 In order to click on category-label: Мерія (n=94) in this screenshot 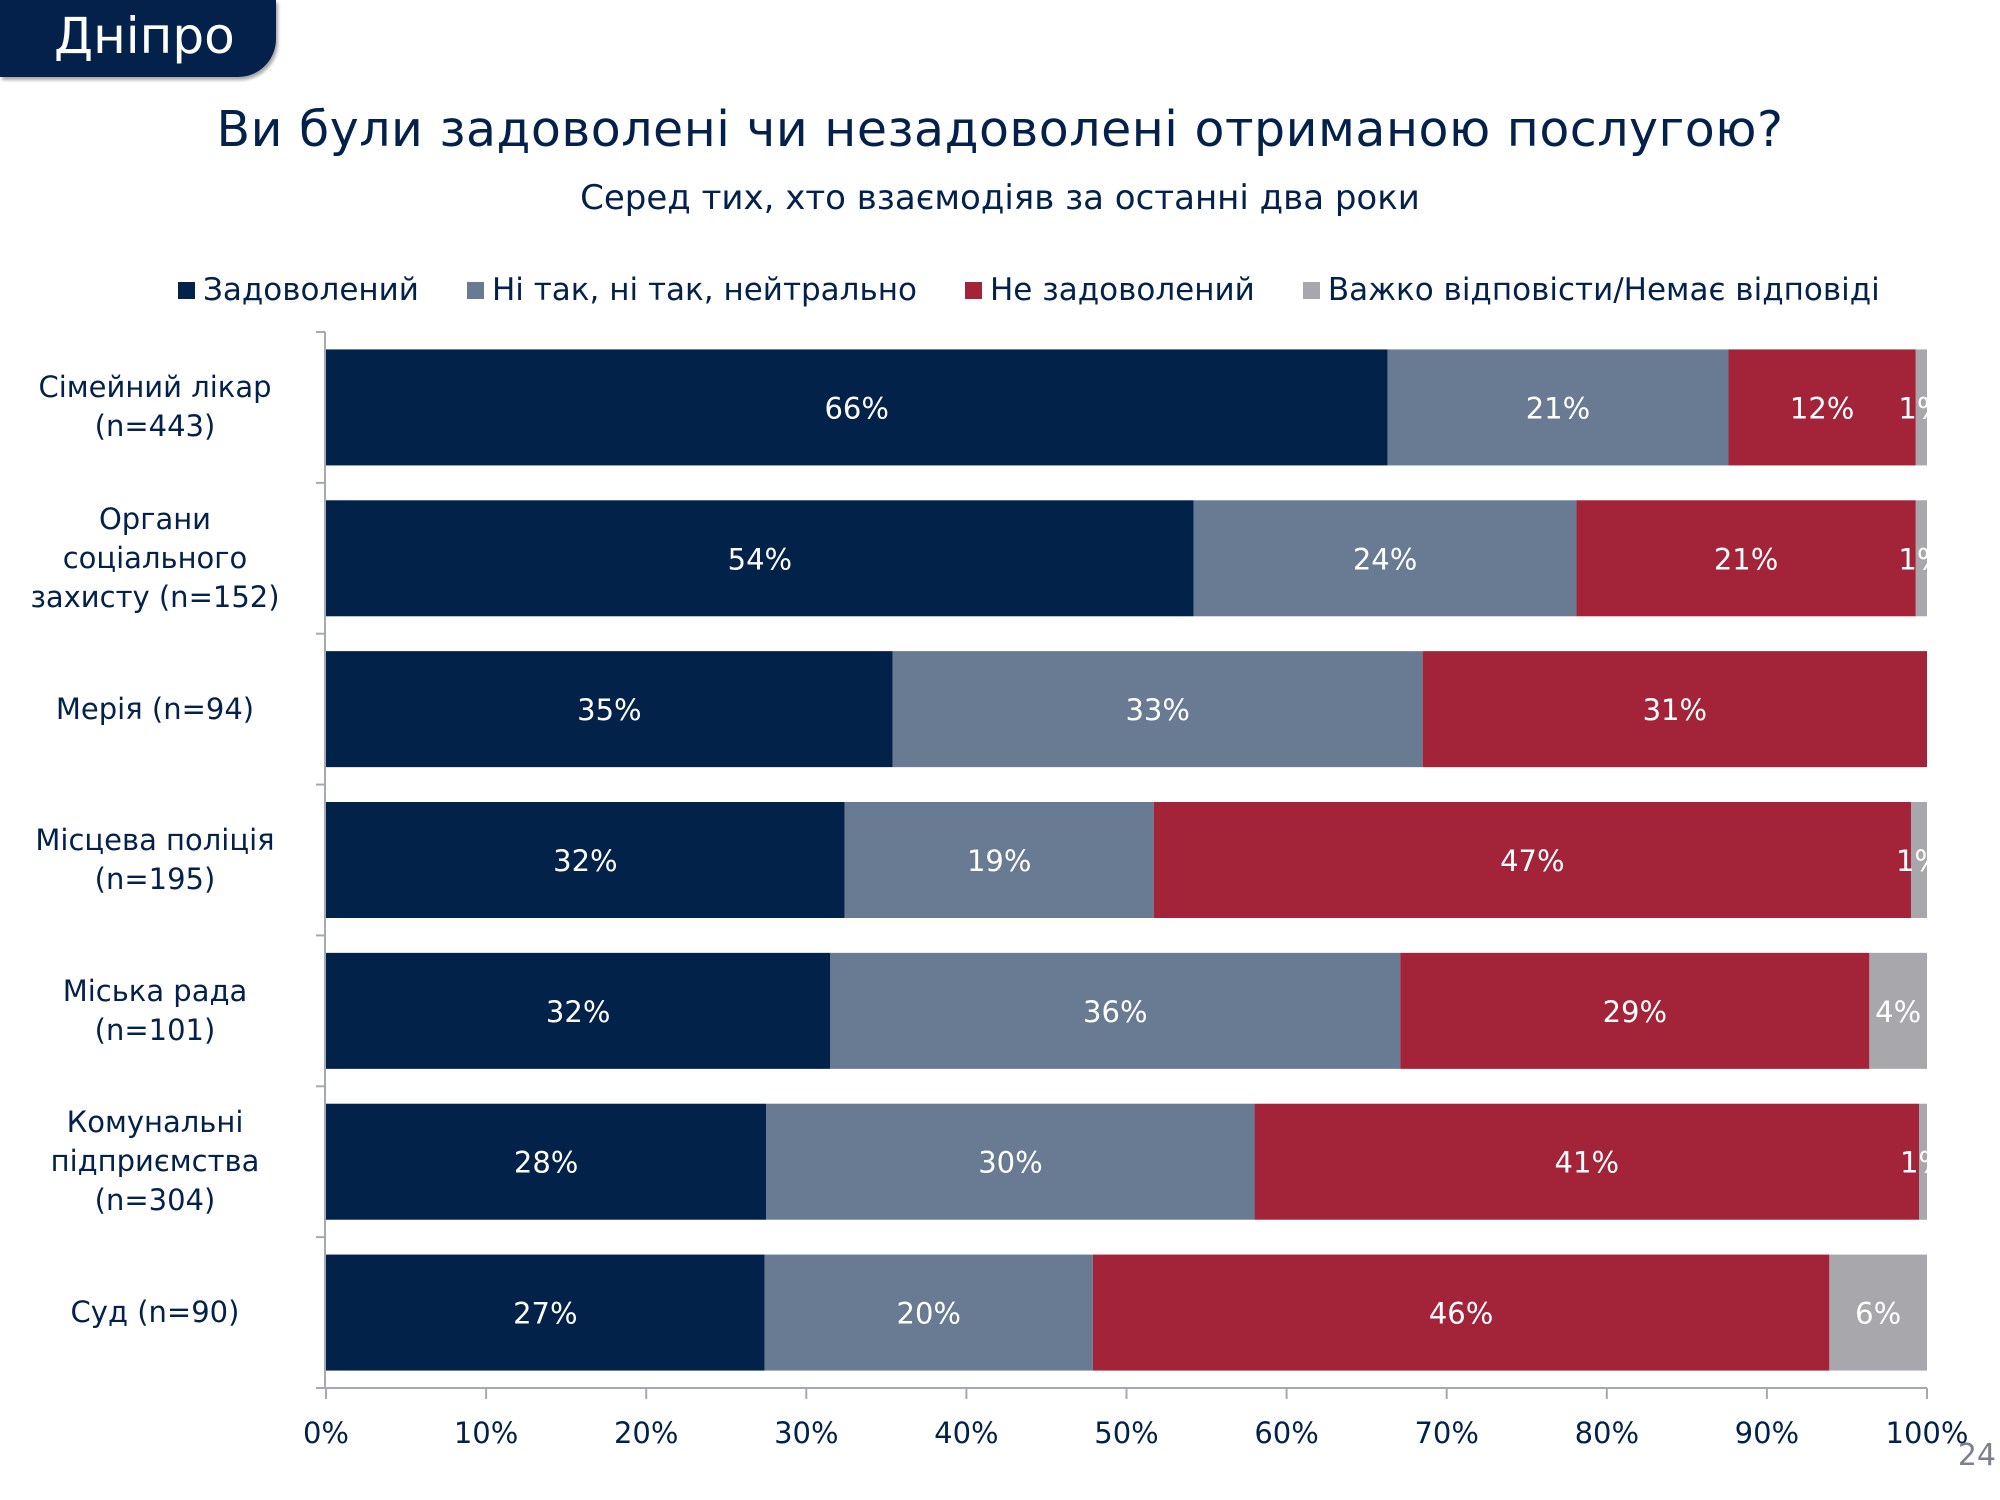, I will do `click(155, 709)`.